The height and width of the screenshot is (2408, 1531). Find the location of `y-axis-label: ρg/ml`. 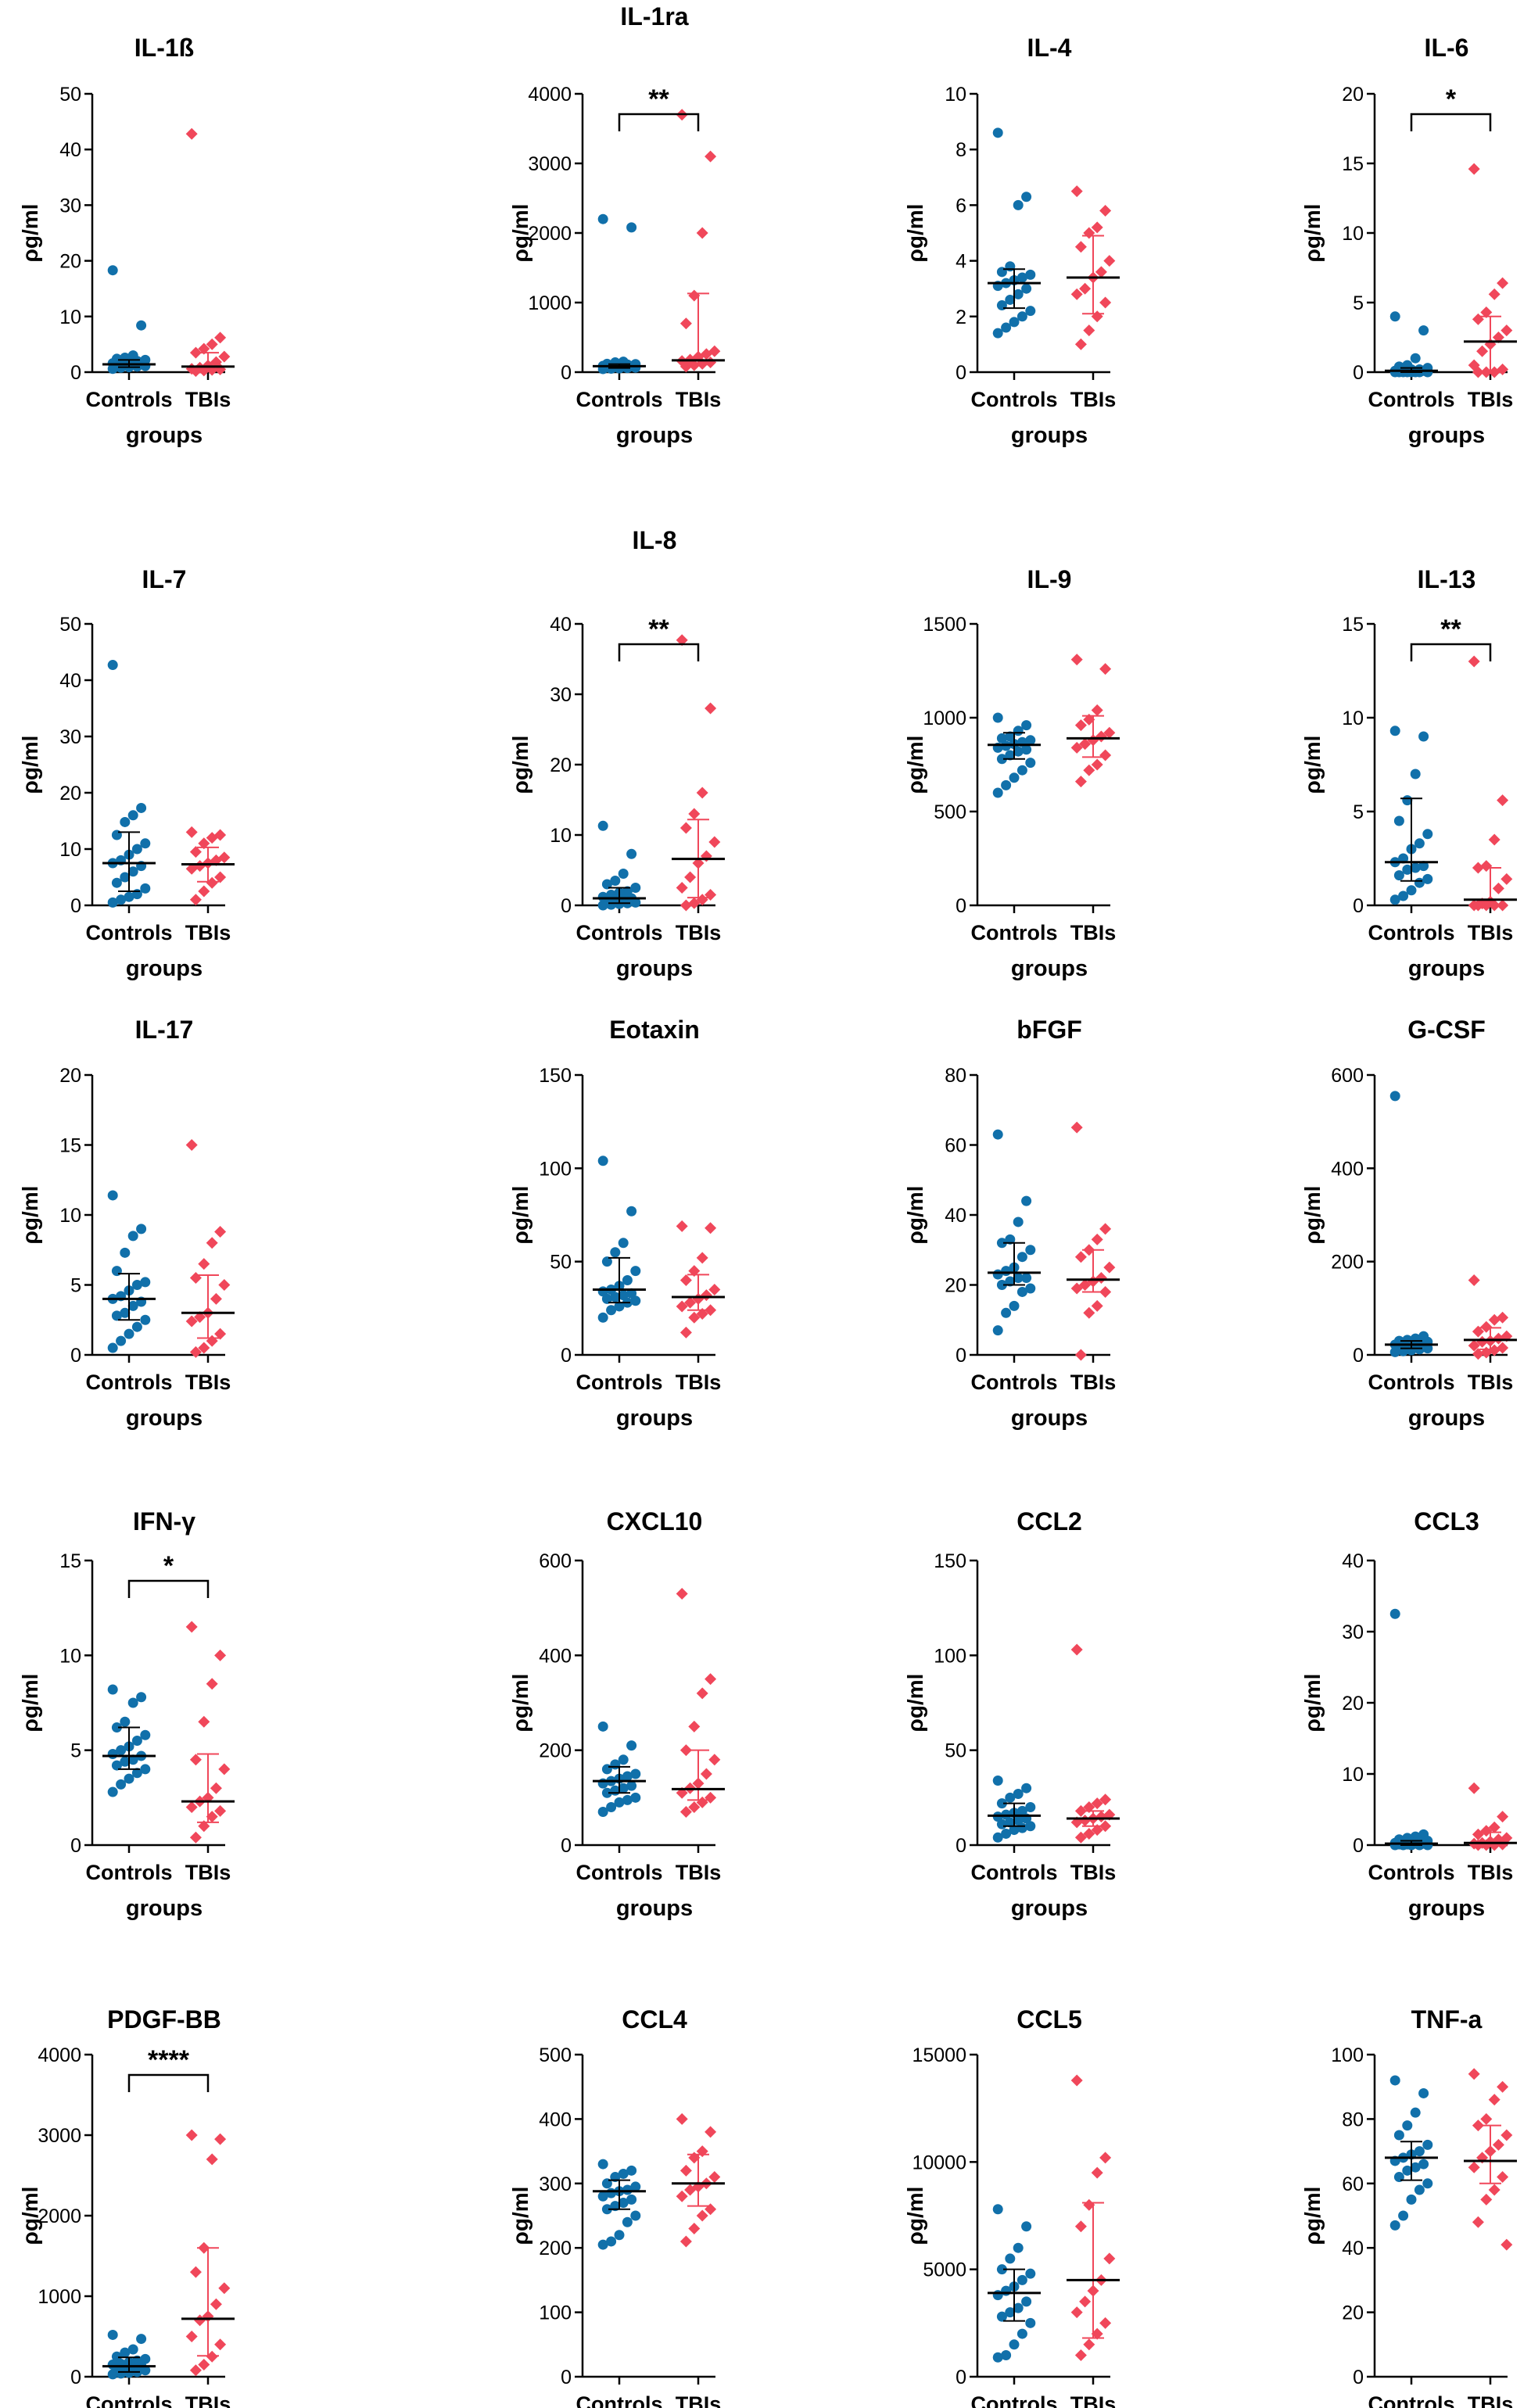

y-axis-label: ρg/ml is located at coordinates (915, 2216).